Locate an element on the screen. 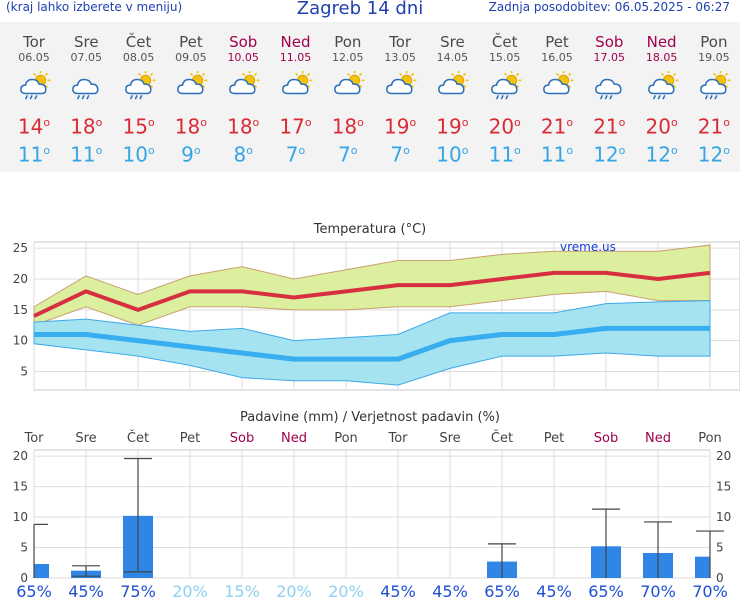  max-temperature: 15o is located at coordinates (138, 126).